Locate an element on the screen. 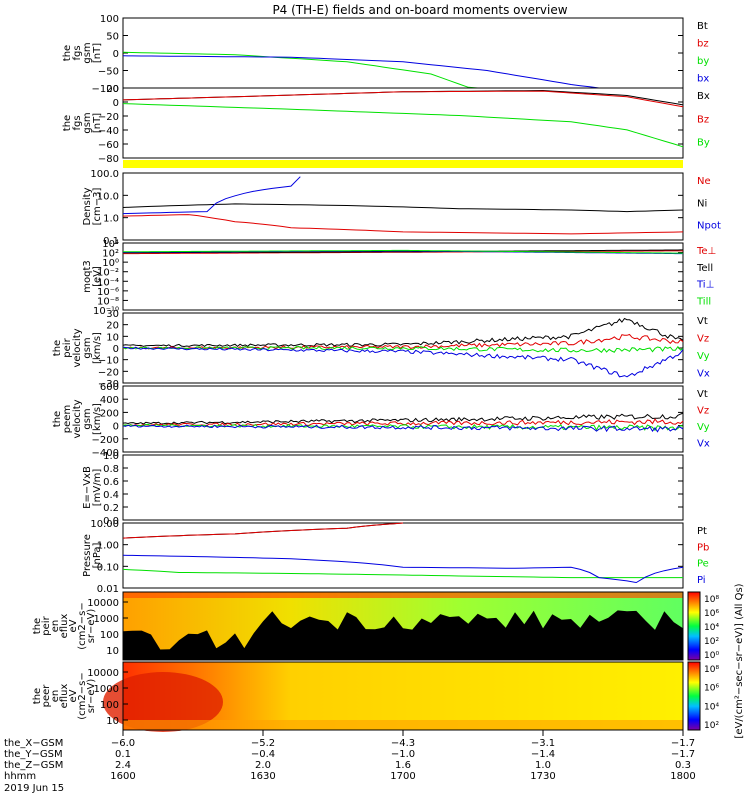  series-line-dens-Ni is located at coordinates (403, 208).